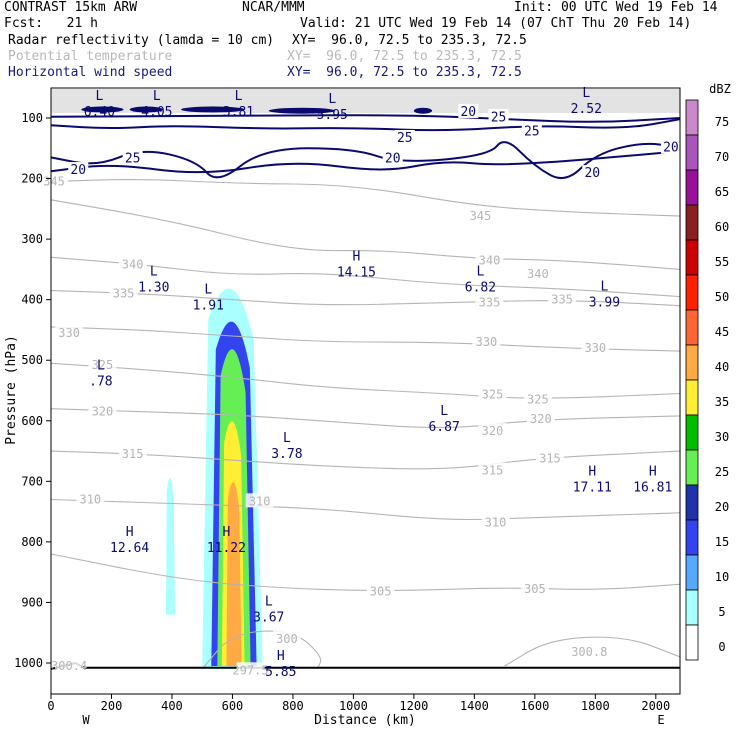  I want to click on header-institution: NCAR/MMM, so click(273, 7).